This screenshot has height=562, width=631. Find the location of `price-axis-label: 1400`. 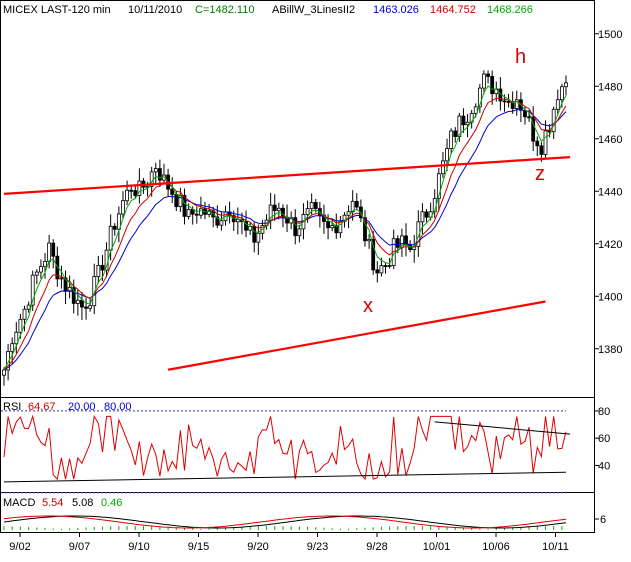

price-axis-label: 1400 is located at coordinates (610, 297).